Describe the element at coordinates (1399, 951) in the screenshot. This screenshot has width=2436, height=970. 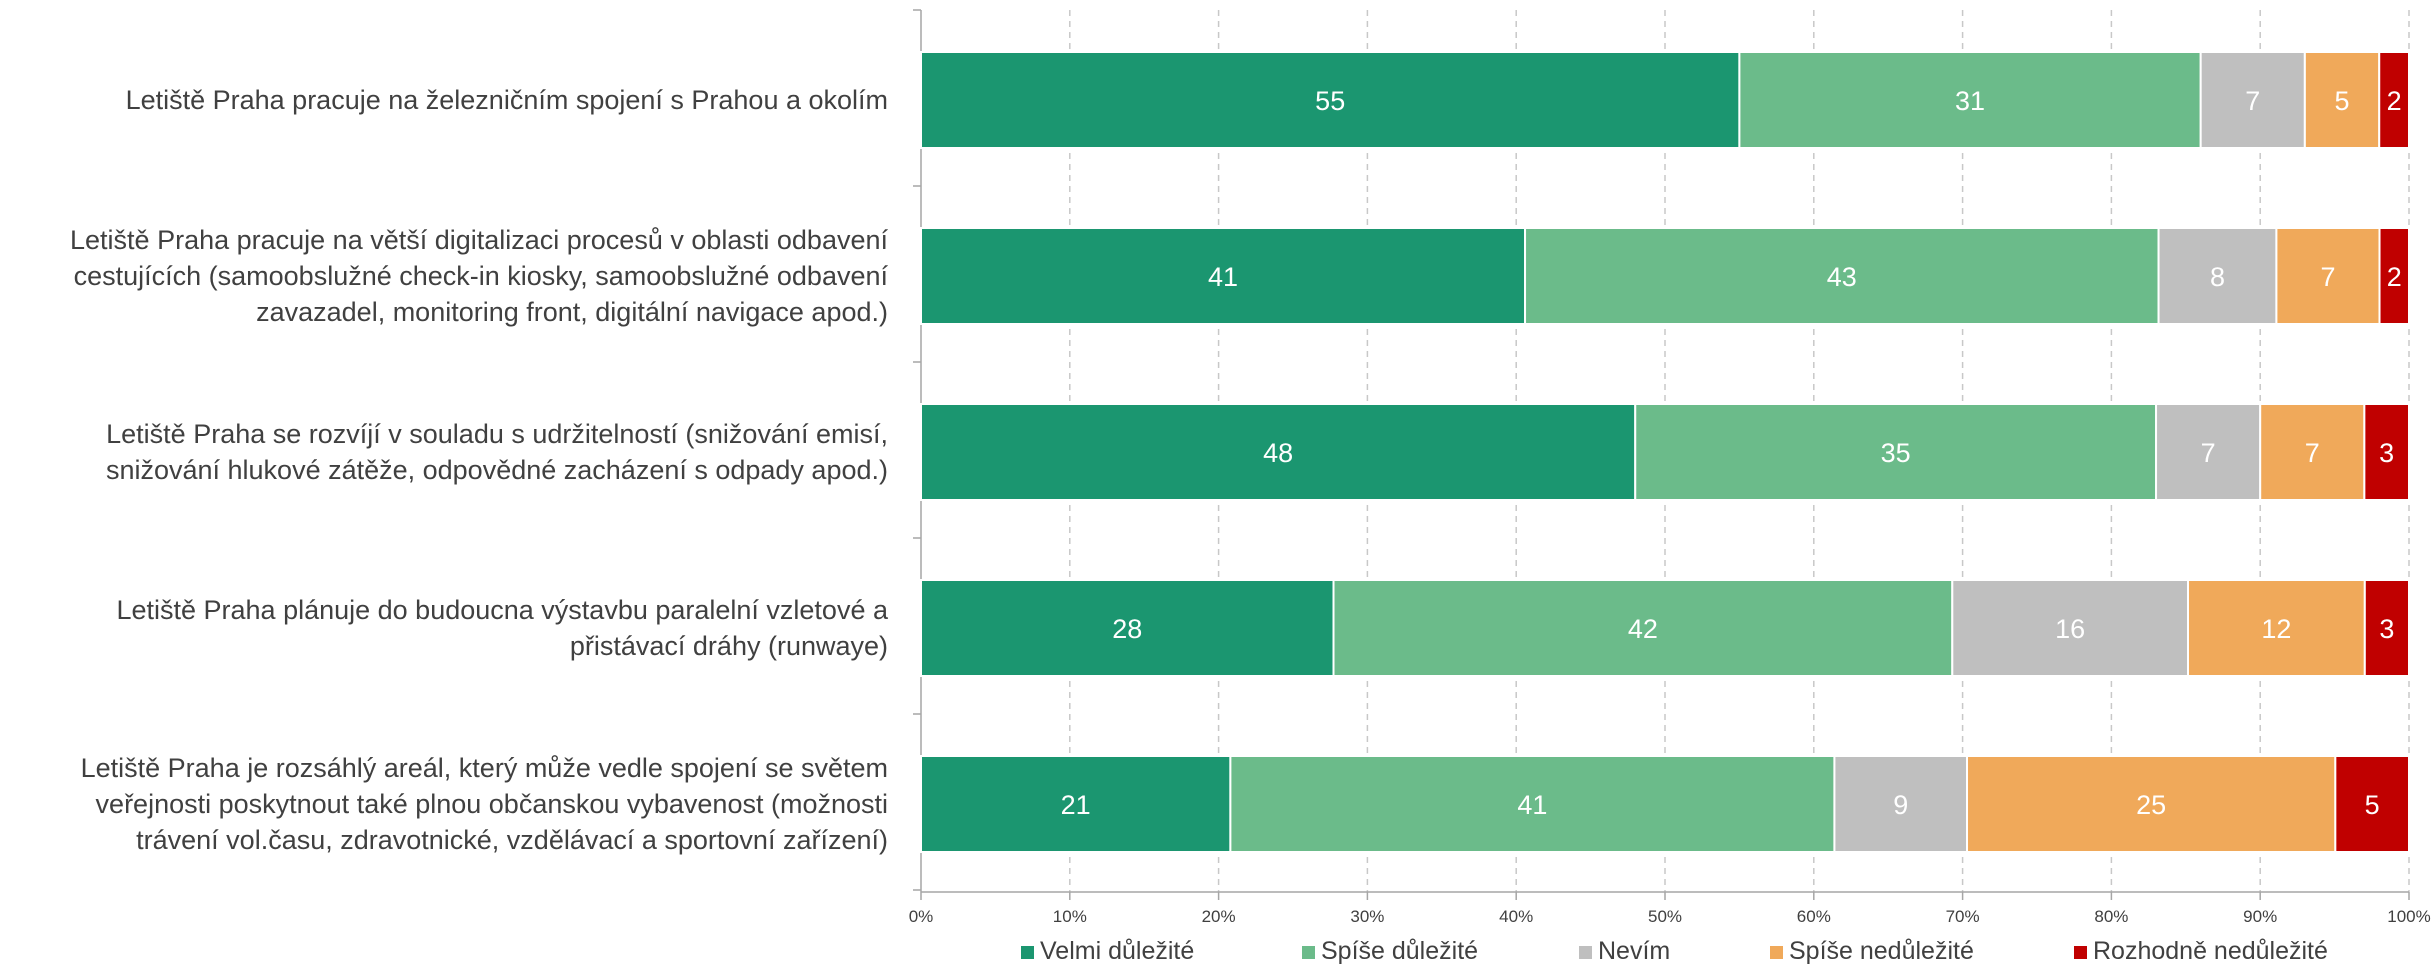
I see `legend-label: Spíše důležité` at that location.